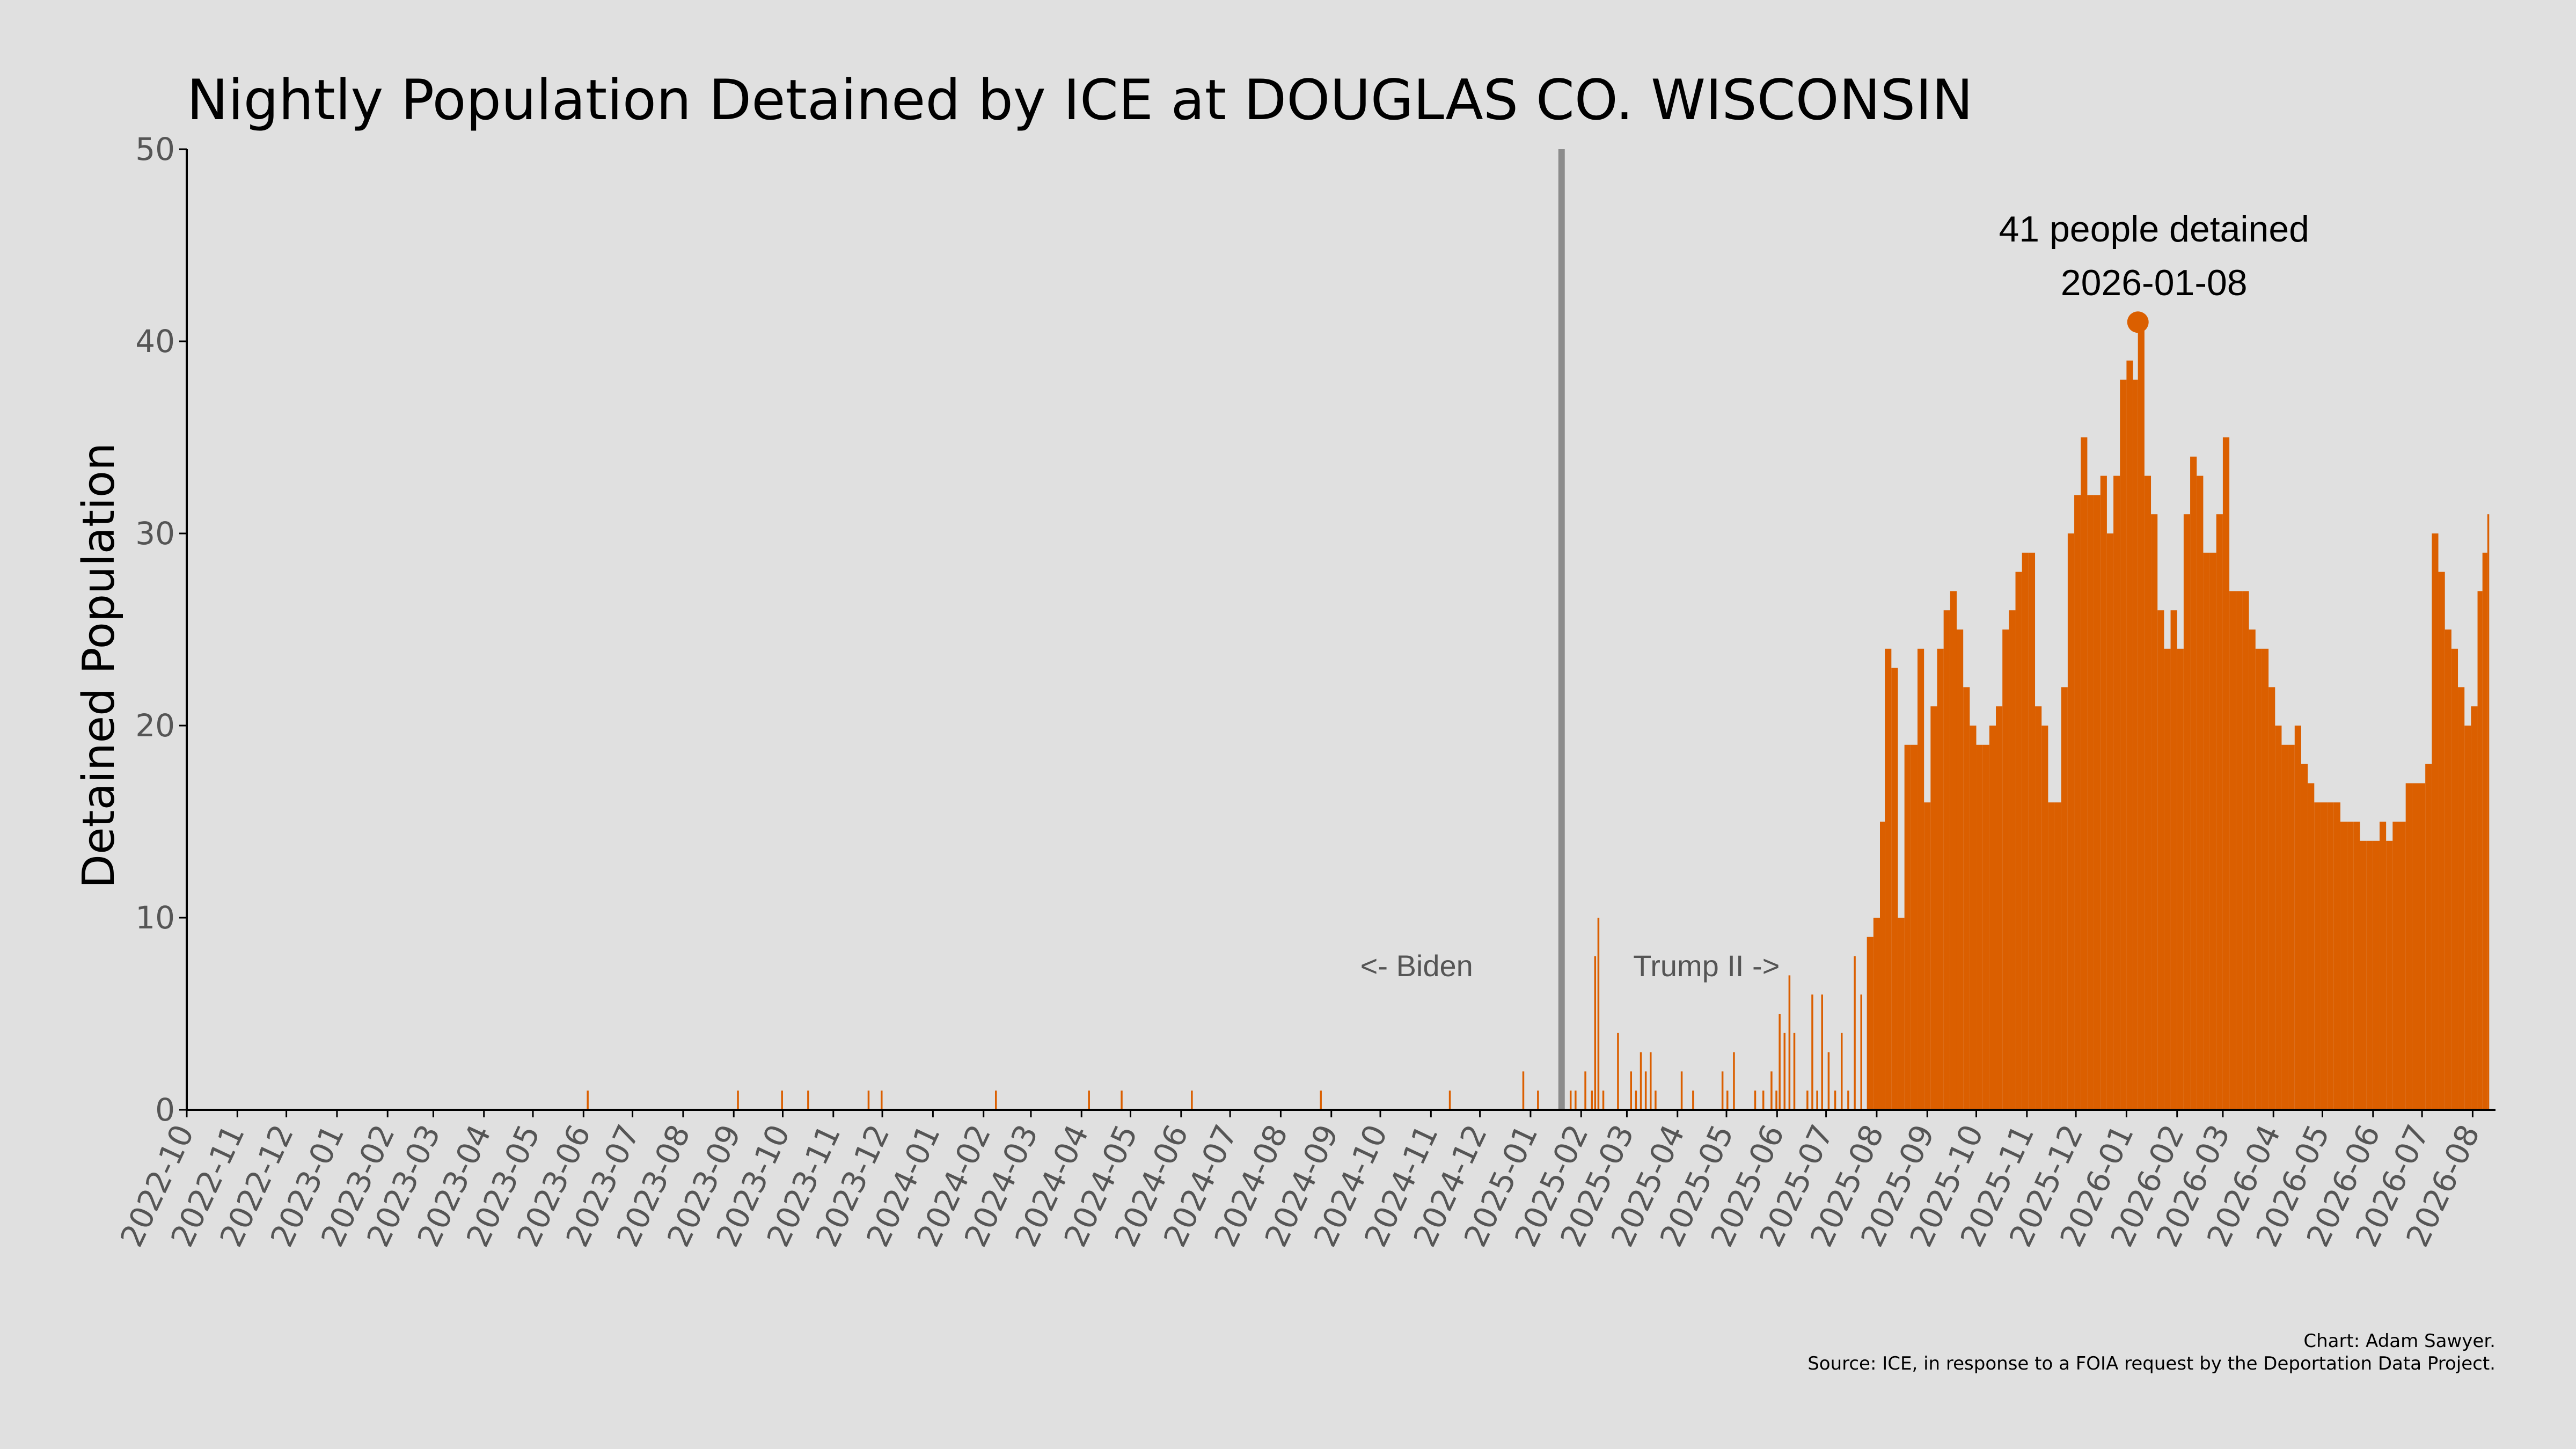 The height and width of the screenshot is (1449, 2576). I want to click on era-label-trump: Trump II ->, so click(1706, 966).